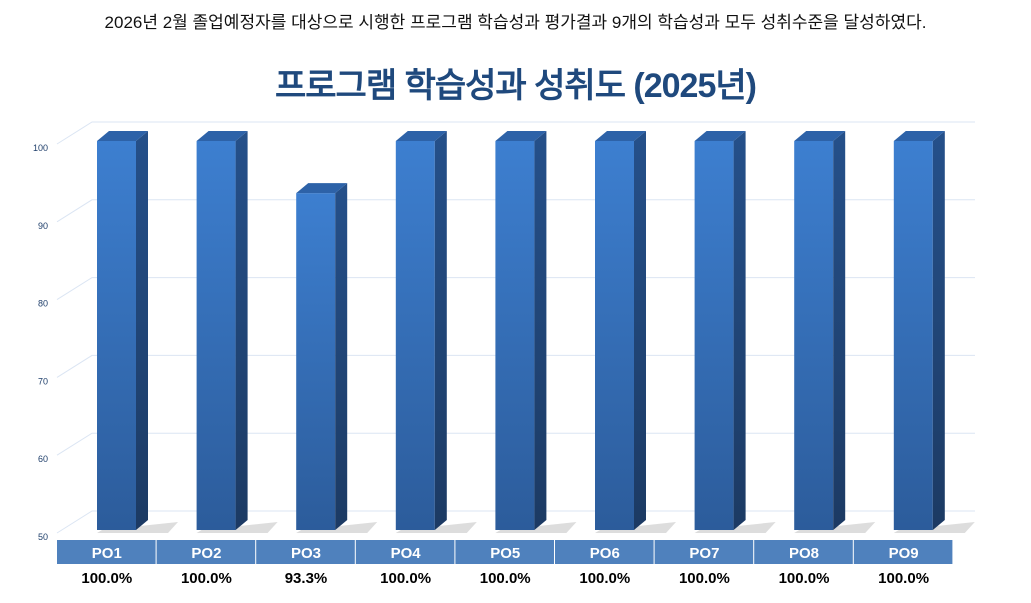  I want to click on category-label: PO6, so click(605, 553).